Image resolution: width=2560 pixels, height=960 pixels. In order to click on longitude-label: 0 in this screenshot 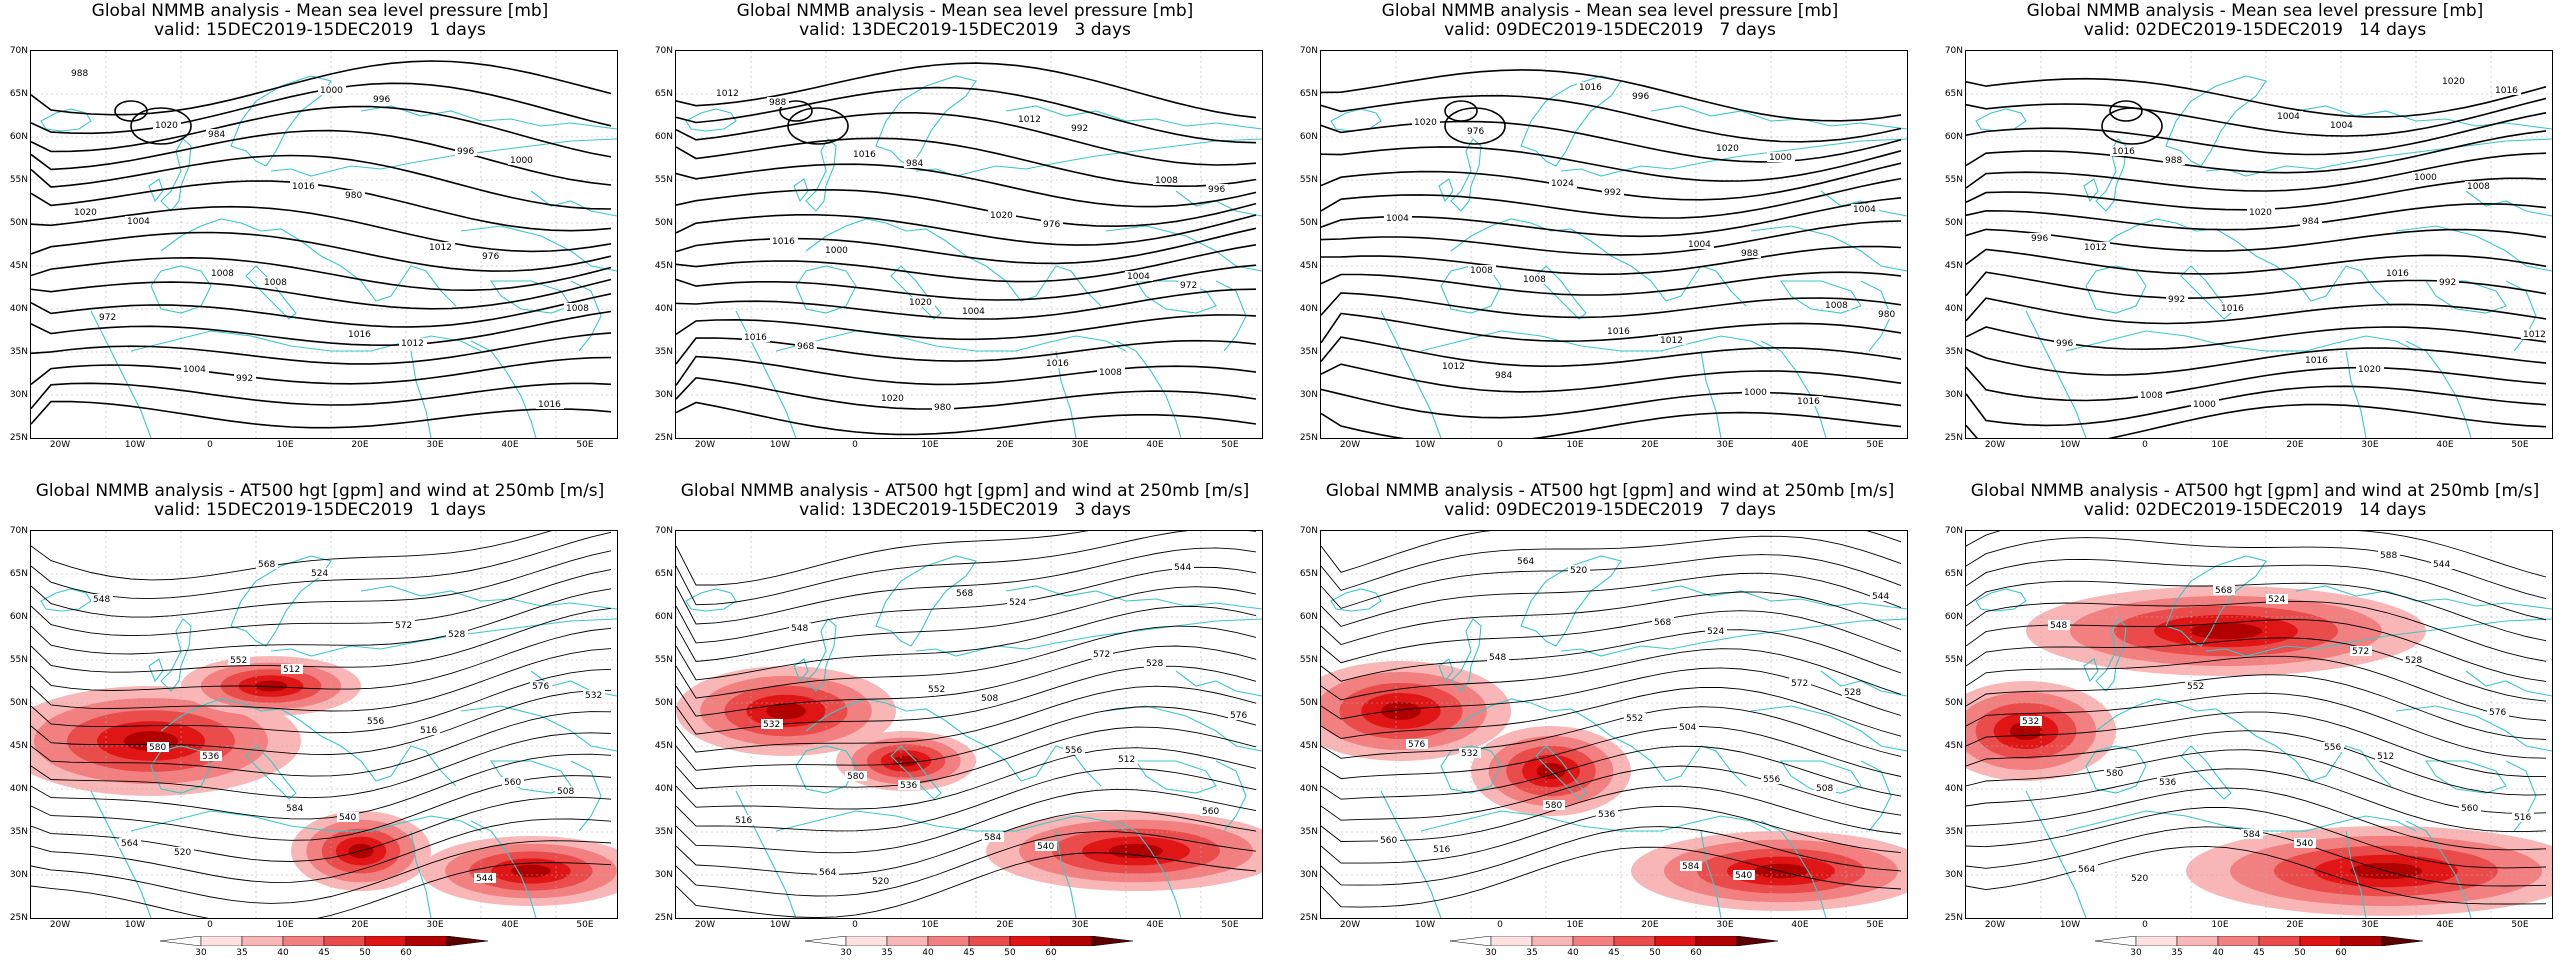, I will do `click(855, 445)`.